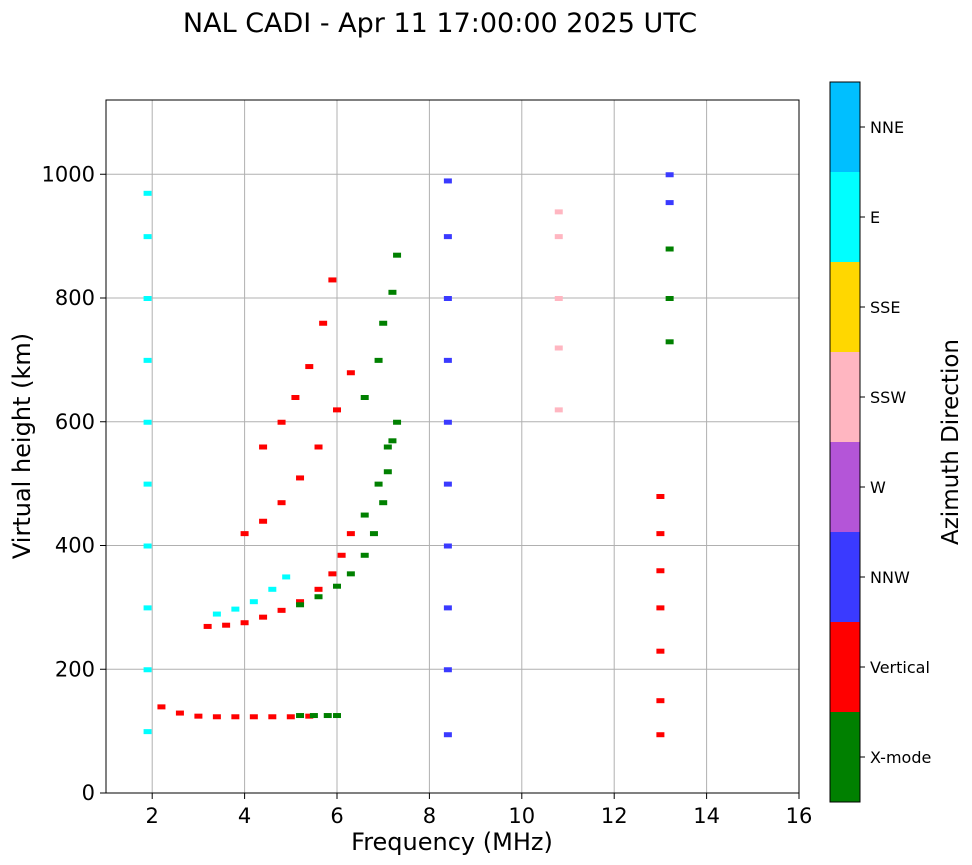 This screenshot has height=865, width=972. What do you see at coordinates (880, 442) in the screenshot?
I see `colorbar: X-mode Vertical NNW W SSW SSE E NNE` at bounding box center [880, 442].